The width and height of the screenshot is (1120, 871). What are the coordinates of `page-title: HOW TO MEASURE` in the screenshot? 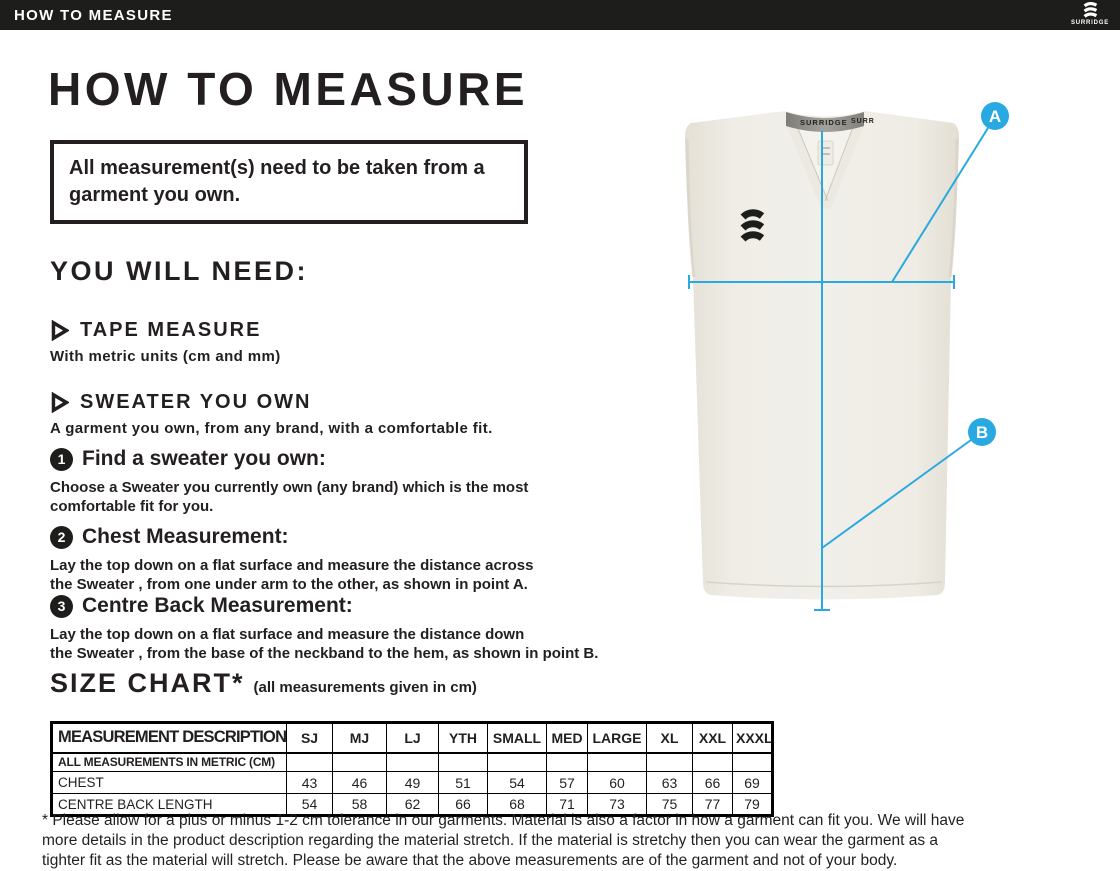 It's located at (288, 89).